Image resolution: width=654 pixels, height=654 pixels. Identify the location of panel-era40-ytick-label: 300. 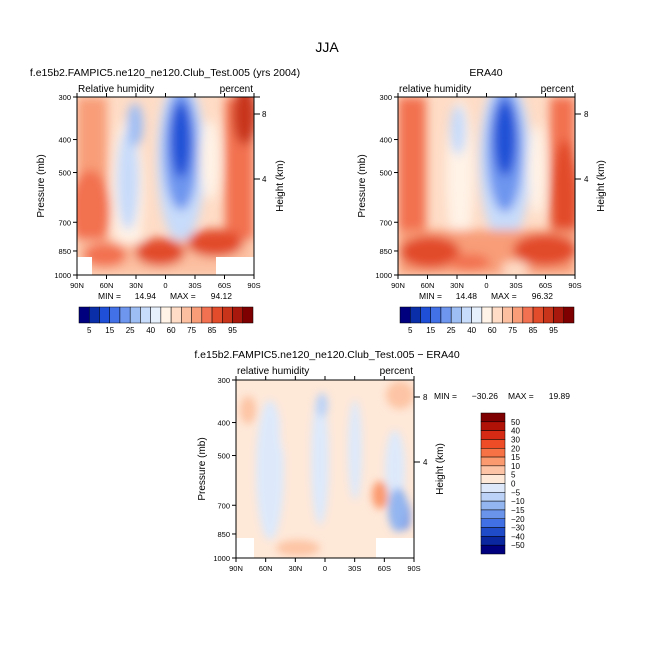
(385, 97).